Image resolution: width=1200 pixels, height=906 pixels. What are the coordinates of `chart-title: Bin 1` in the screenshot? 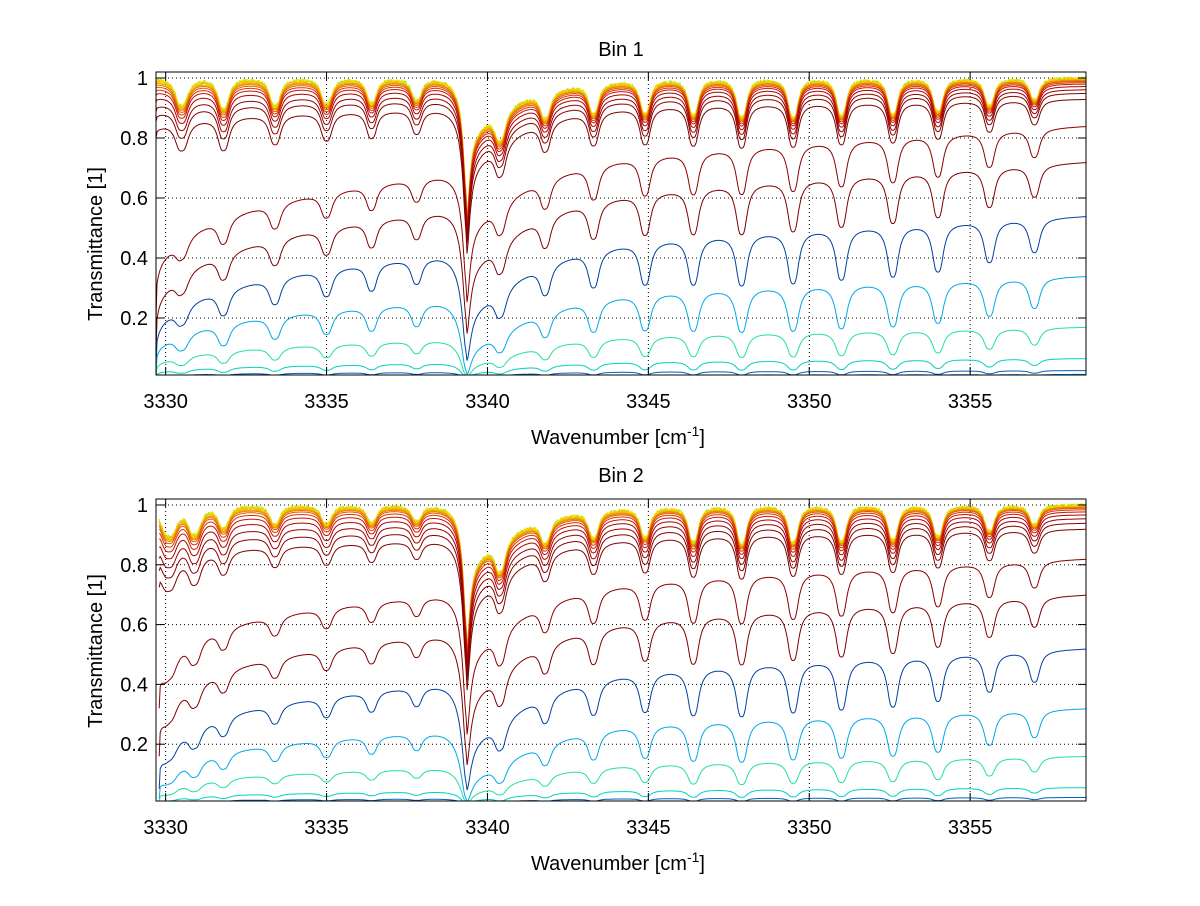 It's located at (621, 50).